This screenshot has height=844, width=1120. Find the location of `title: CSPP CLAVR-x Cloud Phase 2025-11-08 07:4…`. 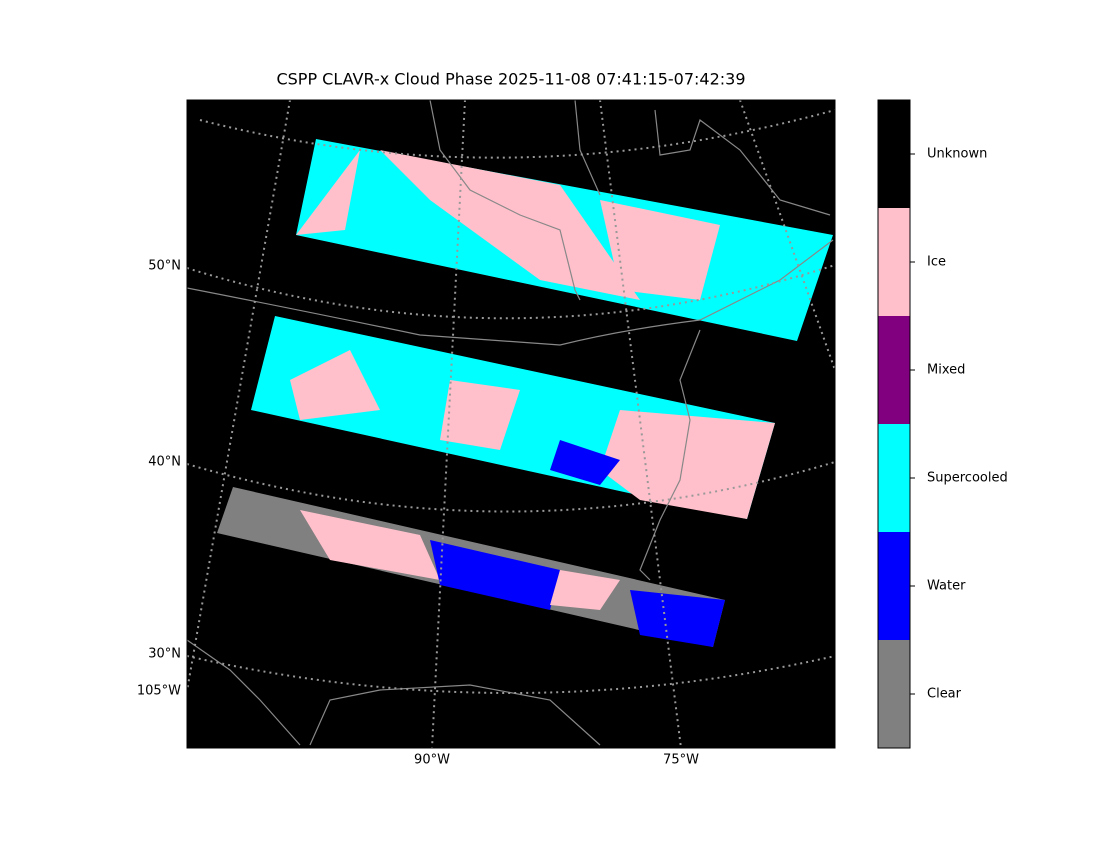

title: CSPP CLAVR-x Cloud Phase 2025-11-08 07:4… is located at coordinates (510, 79).